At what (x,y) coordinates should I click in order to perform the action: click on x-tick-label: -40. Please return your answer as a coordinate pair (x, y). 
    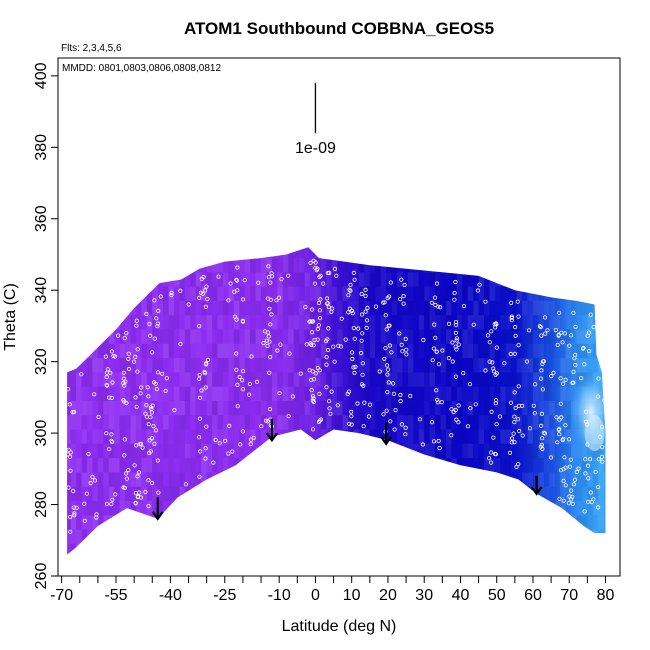
    Looking at the image, I should click on (170, 595).